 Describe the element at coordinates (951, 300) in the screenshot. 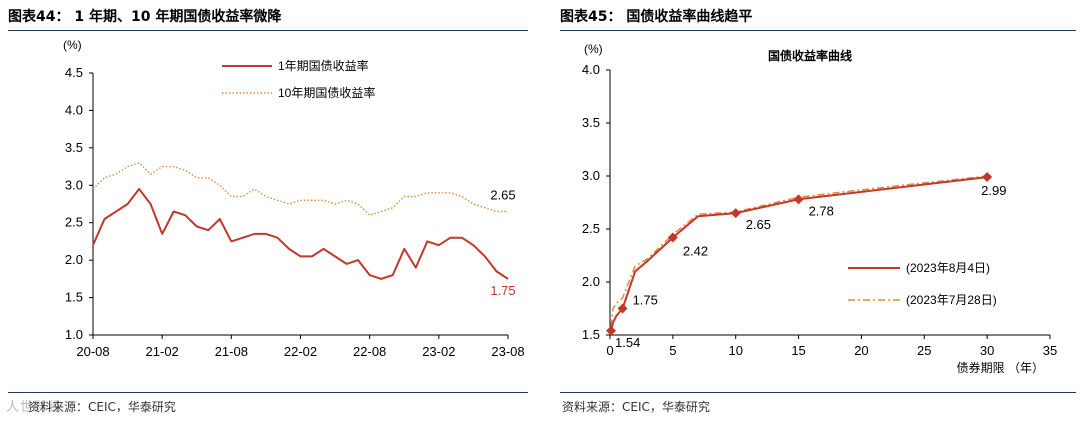

I see `legend-label: (2023年7月28日)` at that location.